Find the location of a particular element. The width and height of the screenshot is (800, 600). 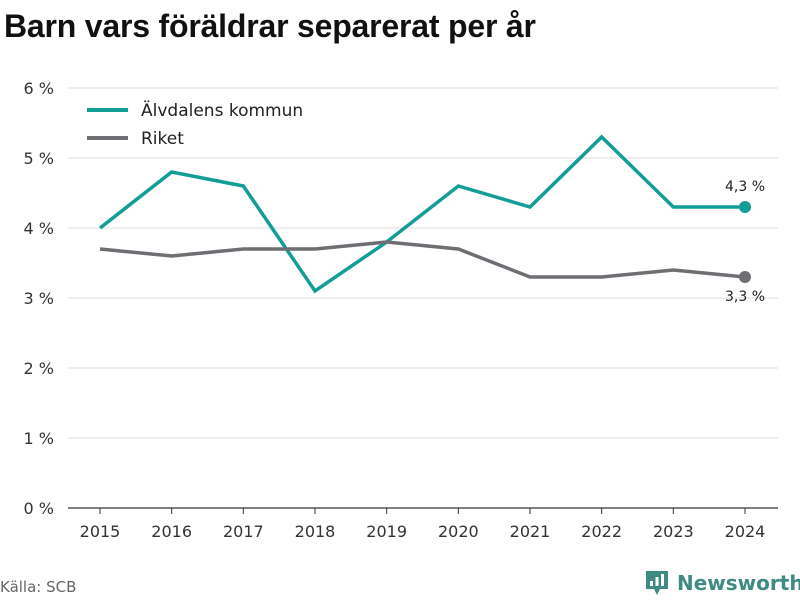

x-tick-label: 2019 is located at coordinates (386, 531).